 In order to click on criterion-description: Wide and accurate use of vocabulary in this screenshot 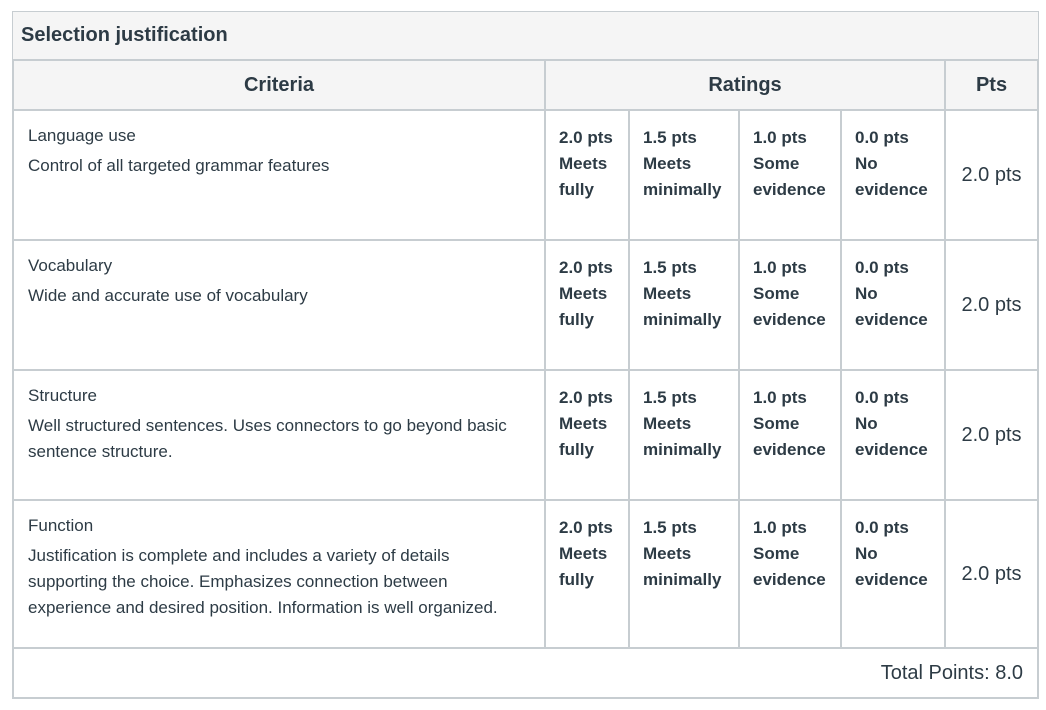, I will do `click(168, 295)`.